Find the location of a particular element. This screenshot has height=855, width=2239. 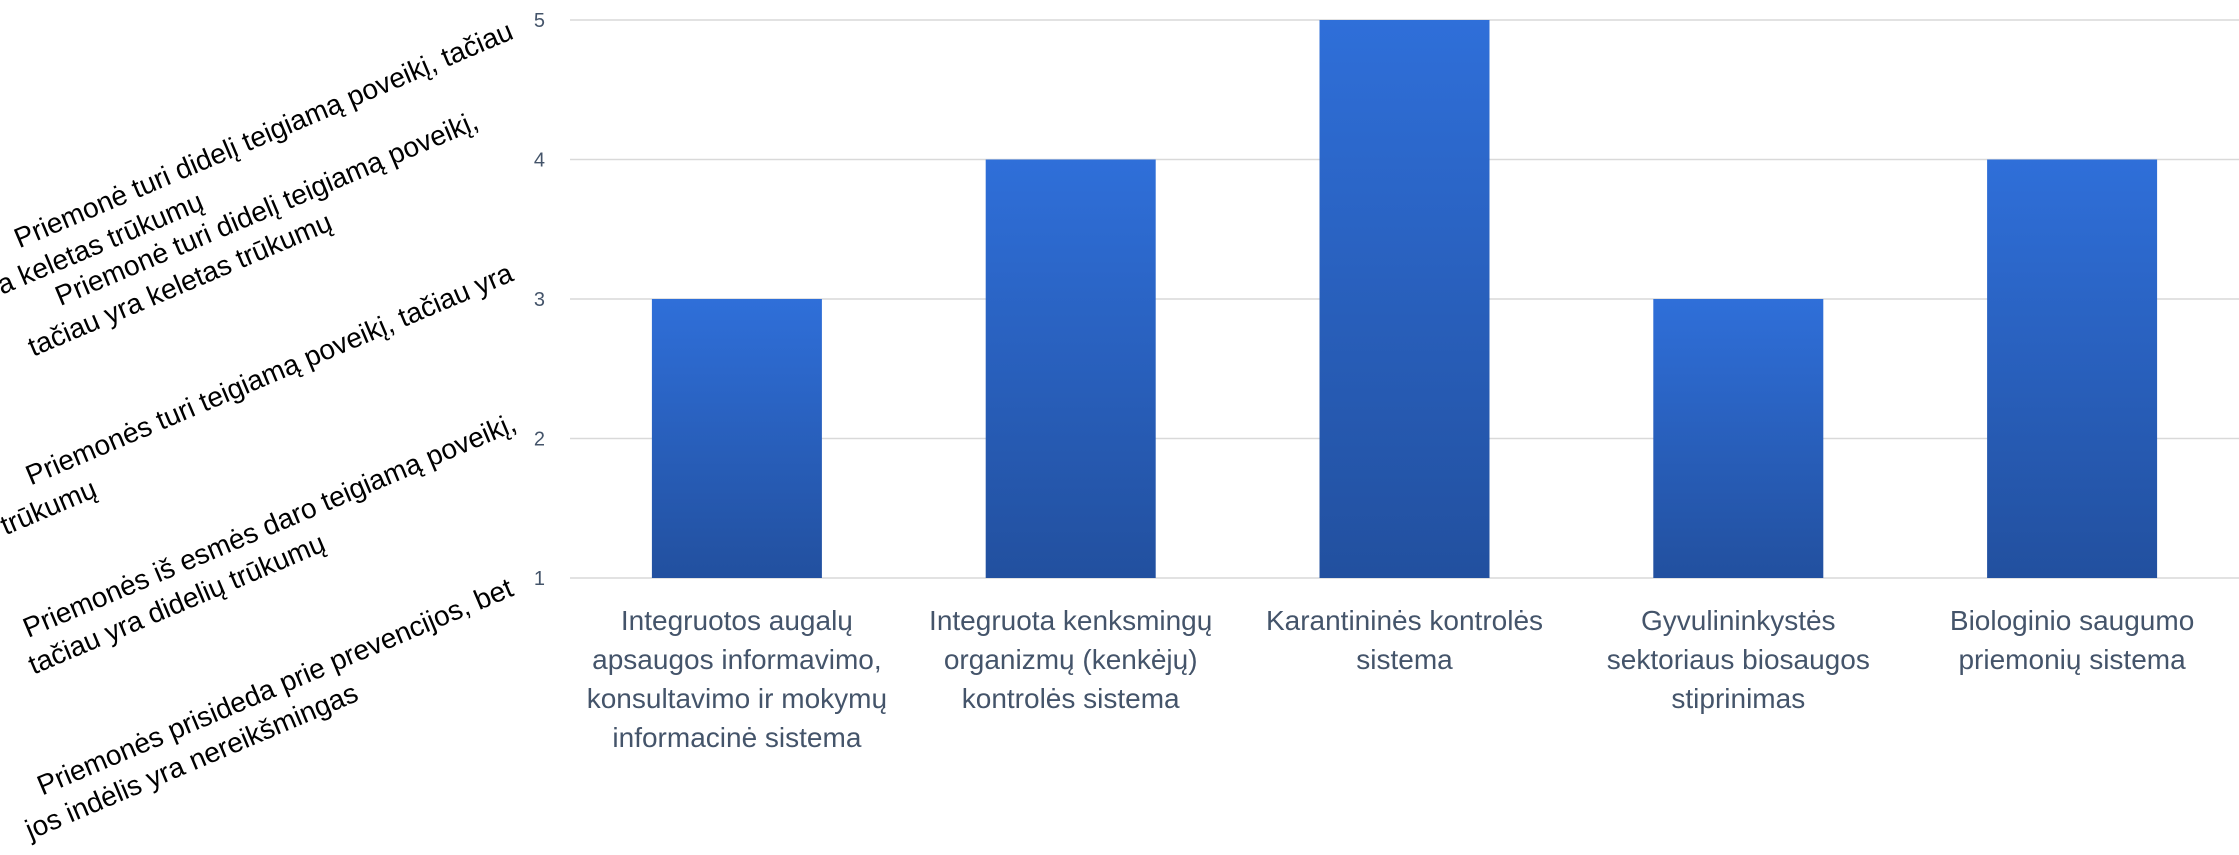

x-tick-label: Biologinio saugumo priemonių sistema is located at coordinates (2072, 640).